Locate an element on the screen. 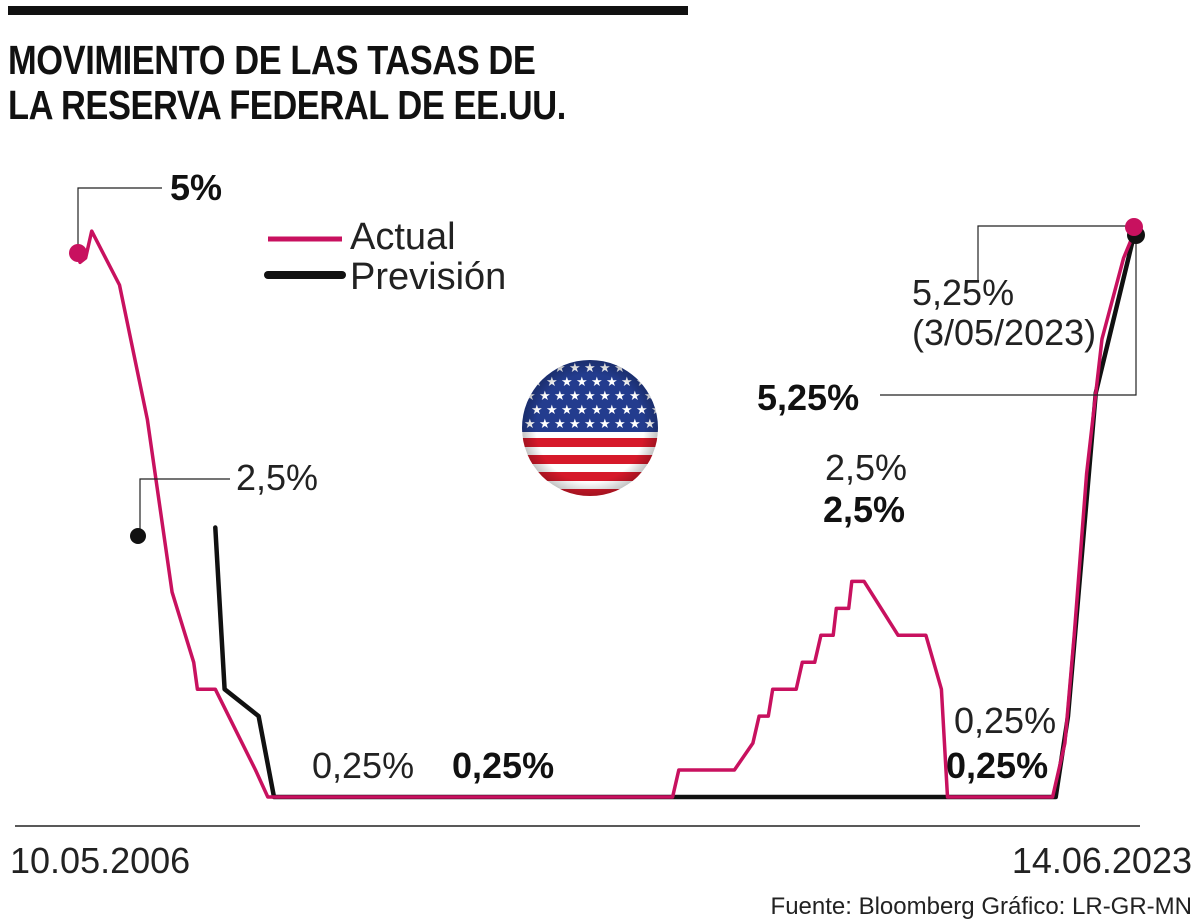 The width and height of the screenshot is (1200, 923). annotation-low2-prevision: 0,25% is located at coordinates (1005, 720).